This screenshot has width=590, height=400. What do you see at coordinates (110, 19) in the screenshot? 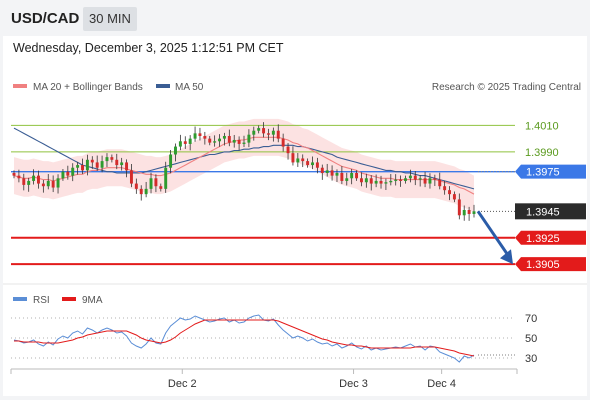
I see `timeframe-button: 30 MIN` at bounding box center [110, 19].